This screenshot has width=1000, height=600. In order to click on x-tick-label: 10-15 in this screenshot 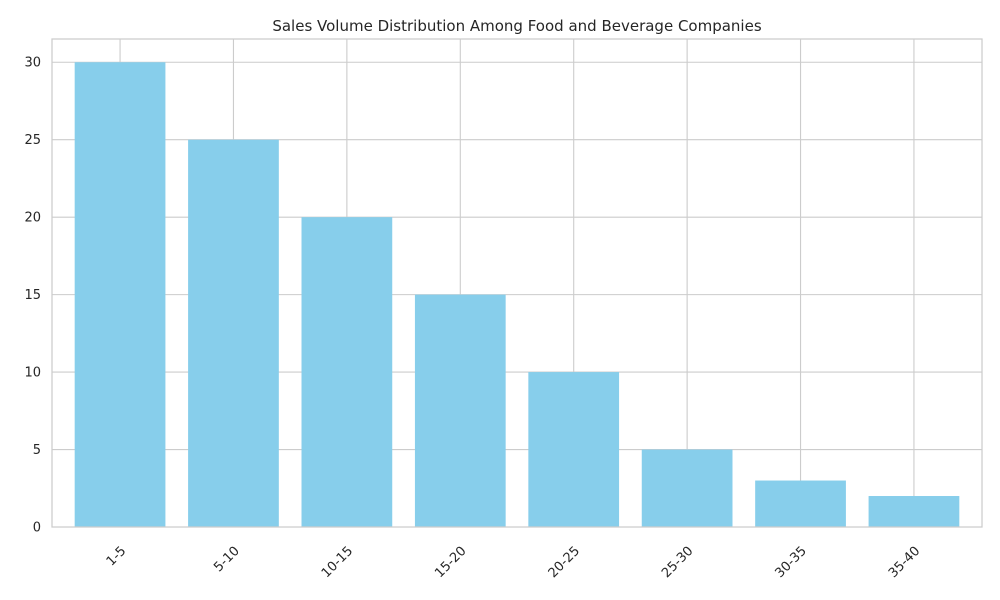, I will do `click(337, 562)`.